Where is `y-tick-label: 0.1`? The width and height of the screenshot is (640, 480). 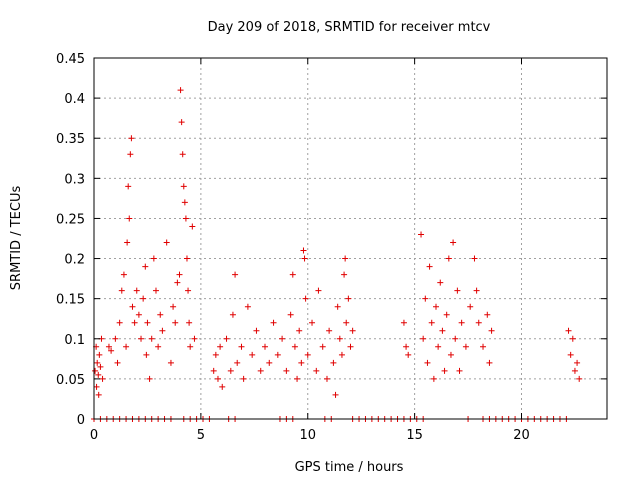 y-tick-label: 0.1 is located at coordinates (74, 340).